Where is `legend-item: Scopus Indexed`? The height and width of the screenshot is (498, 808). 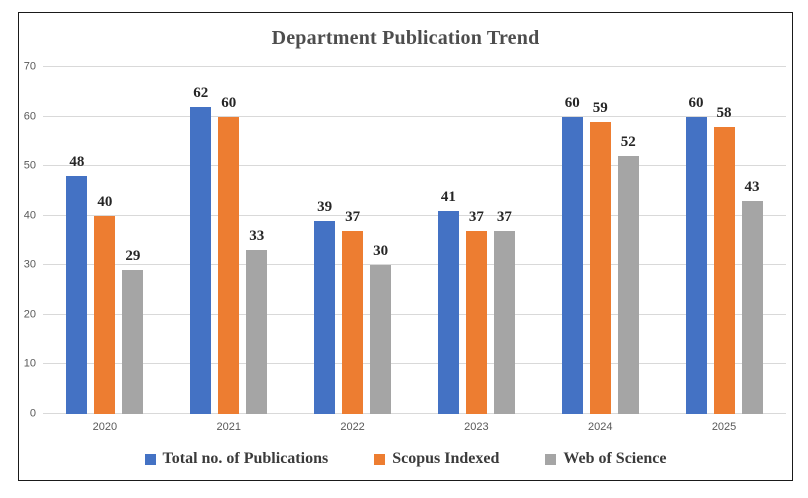
legend-item: Scopus Indexed is located at coordinates (436, 459).